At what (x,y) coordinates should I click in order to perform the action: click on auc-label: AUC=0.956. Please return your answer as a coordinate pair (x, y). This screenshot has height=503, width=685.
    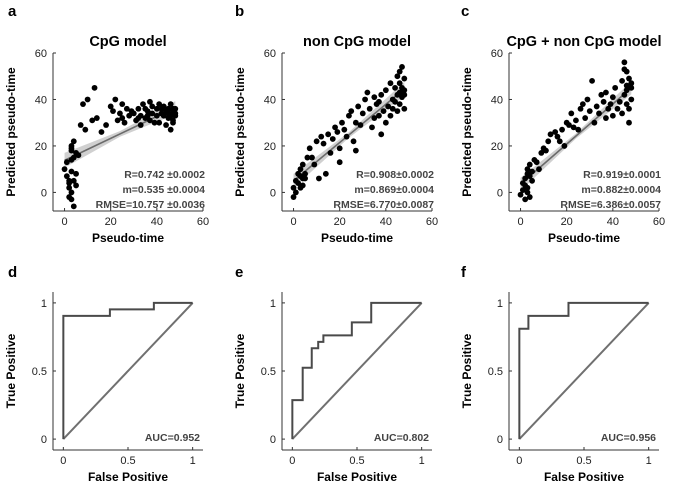
    Looking at the image, I should click on (628, 438).